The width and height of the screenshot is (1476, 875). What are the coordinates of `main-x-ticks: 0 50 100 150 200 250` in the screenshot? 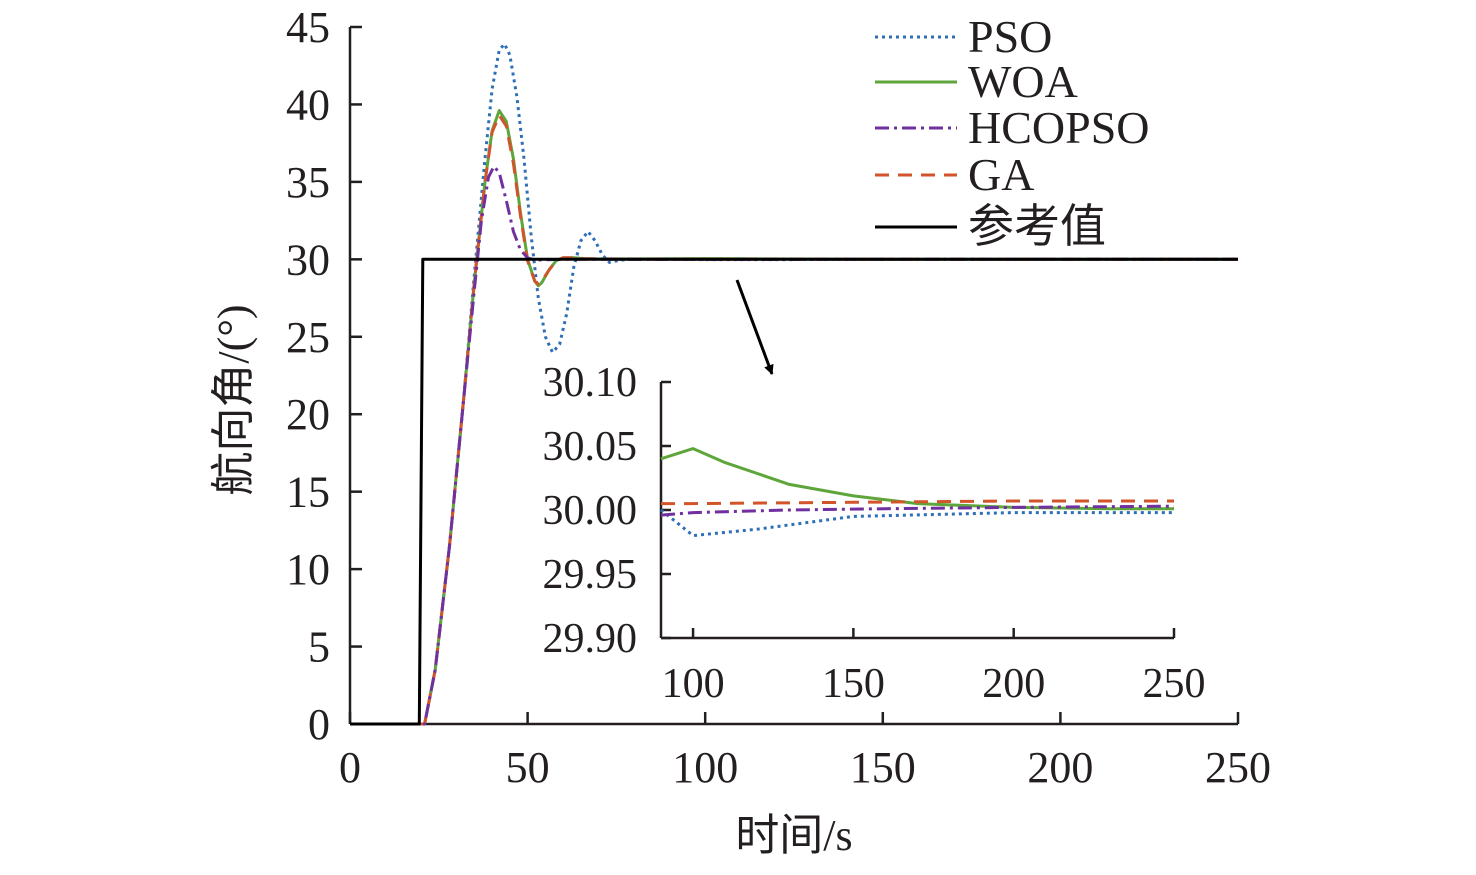 It's located at (805, 752).